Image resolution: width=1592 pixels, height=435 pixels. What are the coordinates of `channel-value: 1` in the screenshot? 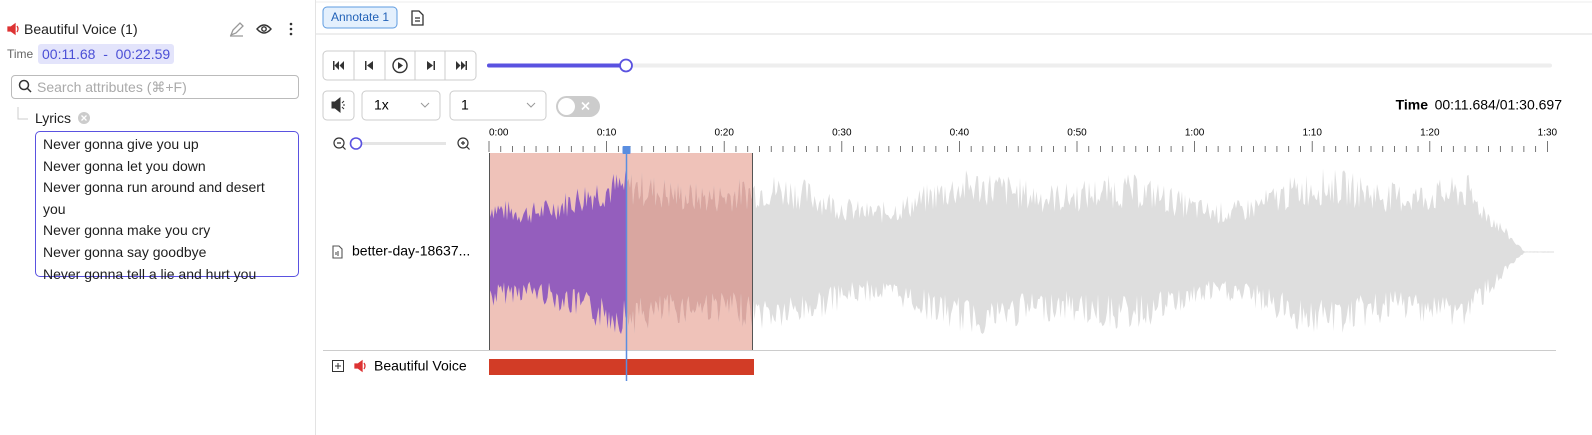 It's located at (465, 105).